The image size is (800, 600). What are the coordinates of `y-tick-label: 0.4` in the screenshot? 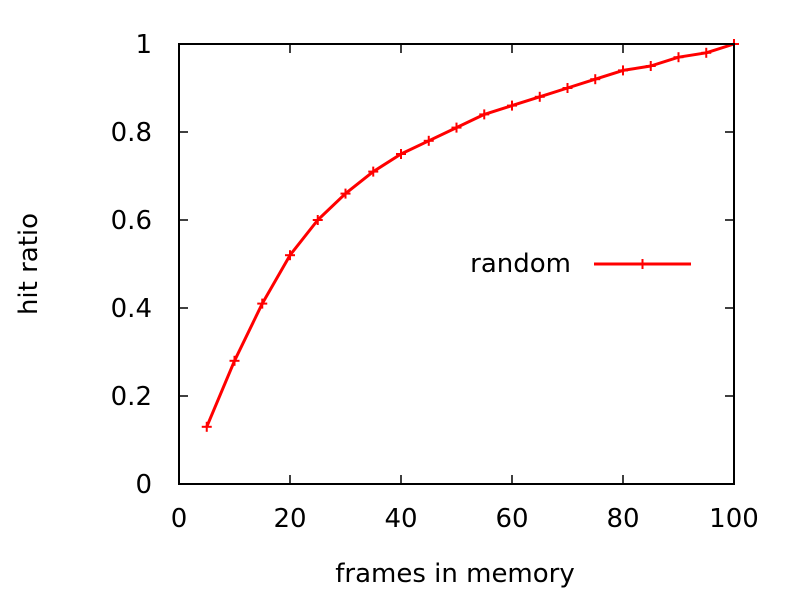 It's located at (131, 309).